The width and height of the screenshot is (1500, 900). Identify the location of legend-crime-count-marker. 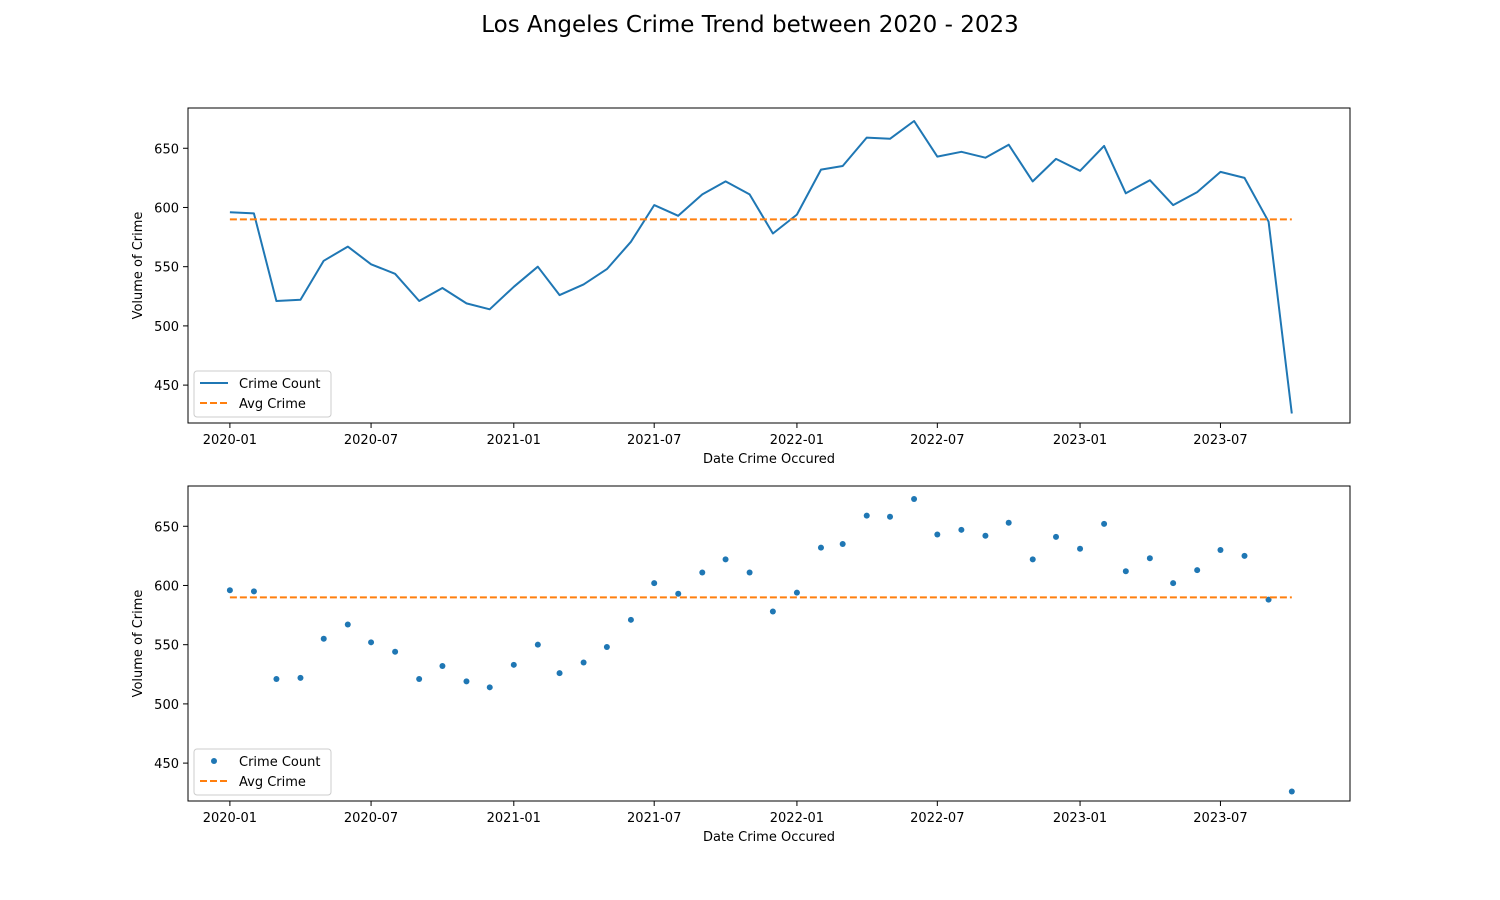
(214, 761).